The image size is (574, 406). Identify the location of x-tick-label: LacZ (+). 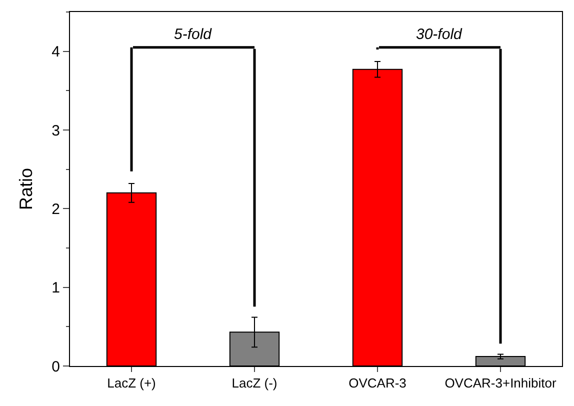
(131, 383).